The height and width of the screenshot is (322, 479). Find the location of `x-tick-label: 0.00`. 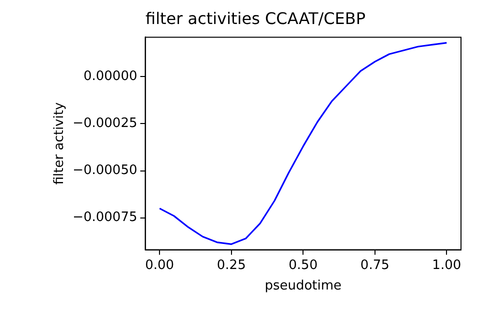

x-tick-label: 0.00 is located at coordinates (159, 265).